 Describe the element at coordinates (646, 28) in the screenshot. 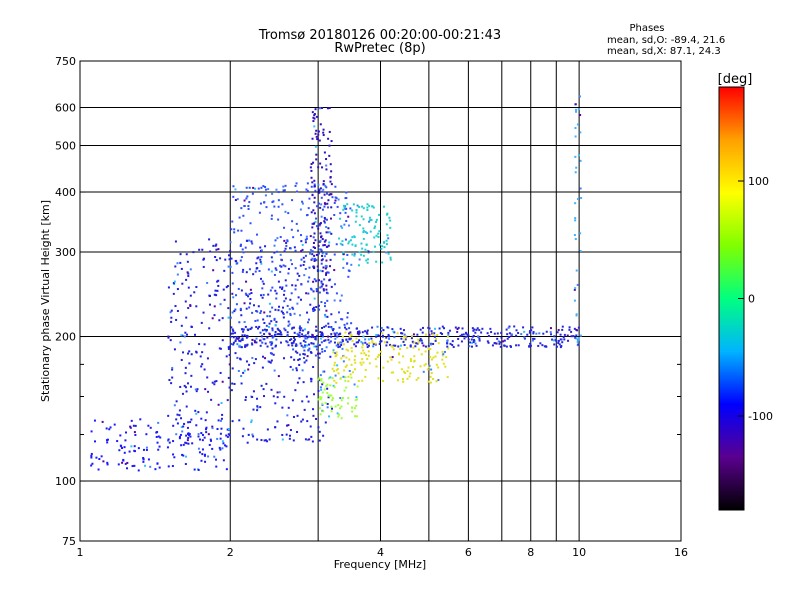

I see `stats-header: Phases` at that location.